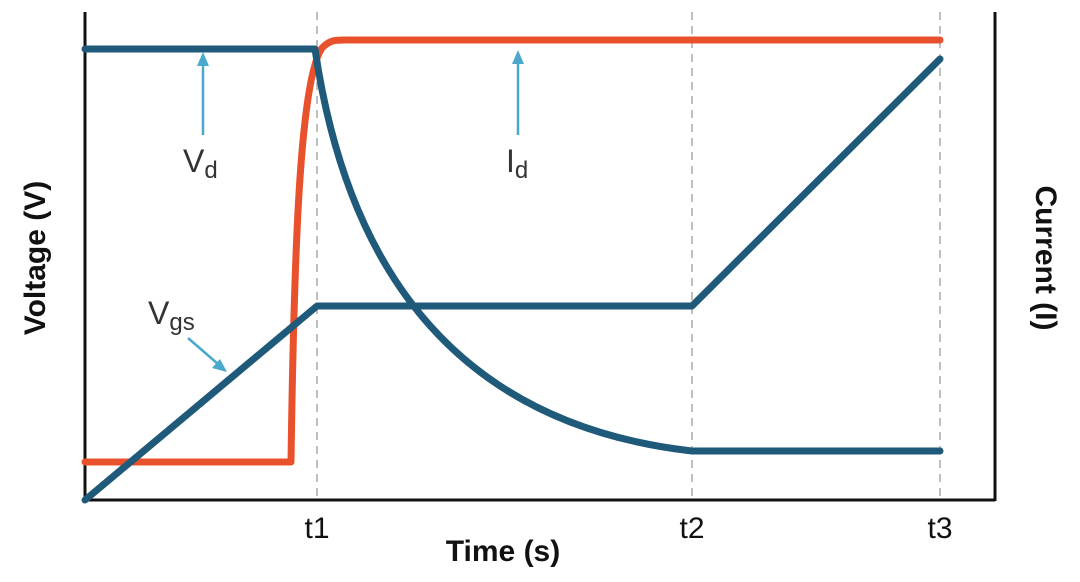  I want to click on vgs-arrow, so click(207, 354).